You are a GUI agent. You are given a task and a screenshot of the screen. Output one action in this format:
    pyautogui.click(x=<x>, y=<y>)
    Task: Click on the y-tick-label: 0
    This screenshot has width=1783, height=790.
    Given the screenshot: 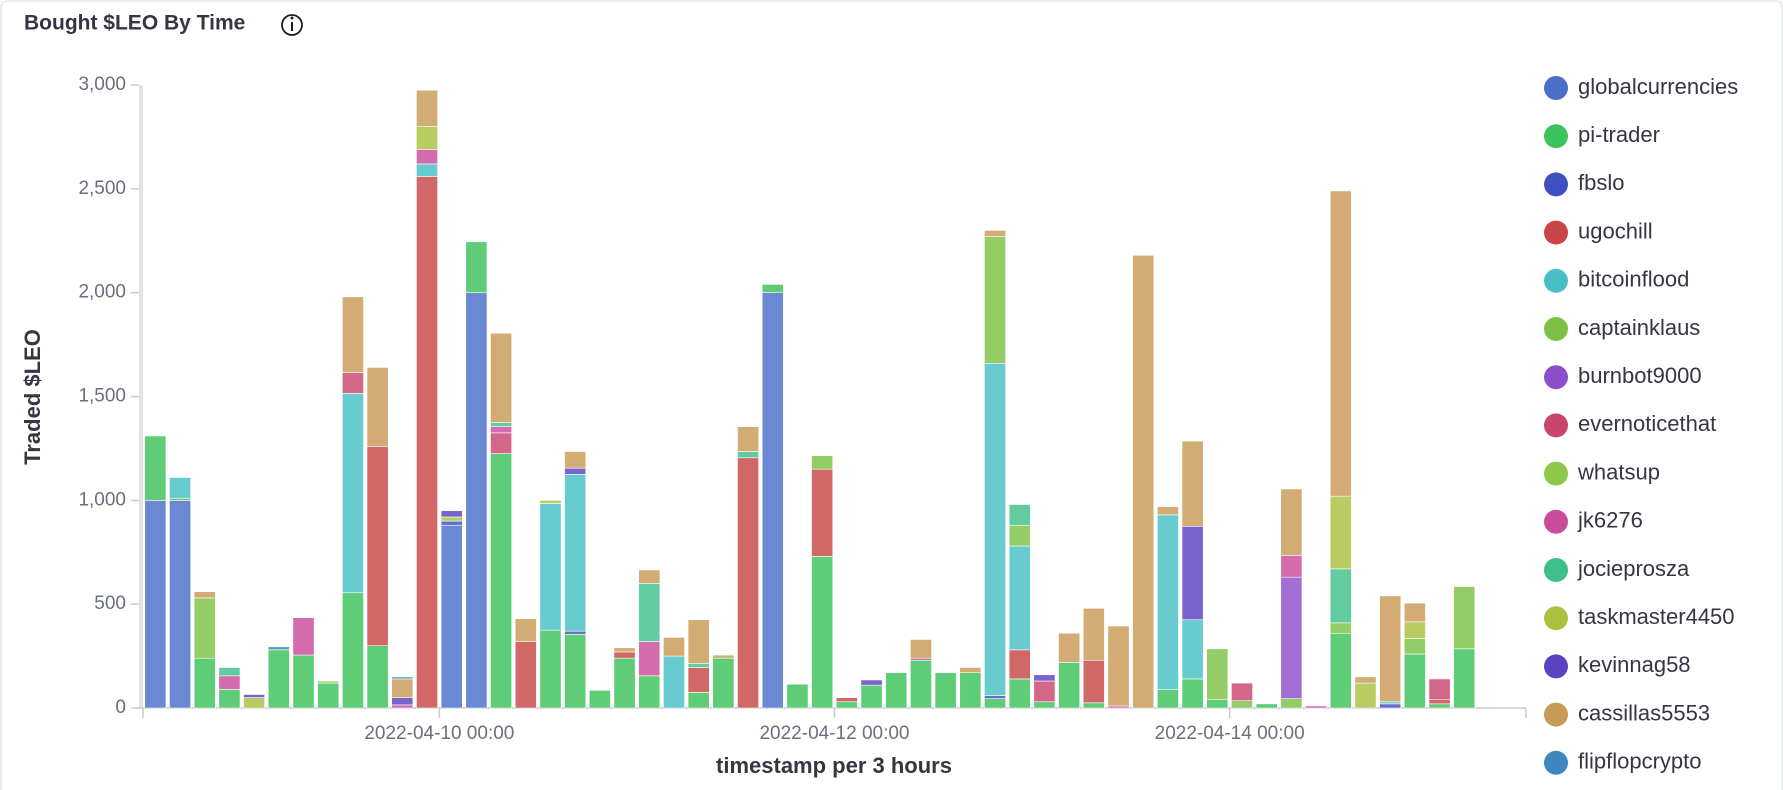 What is the action you would take?
    pyautogui.click(x=120, y=707)
    